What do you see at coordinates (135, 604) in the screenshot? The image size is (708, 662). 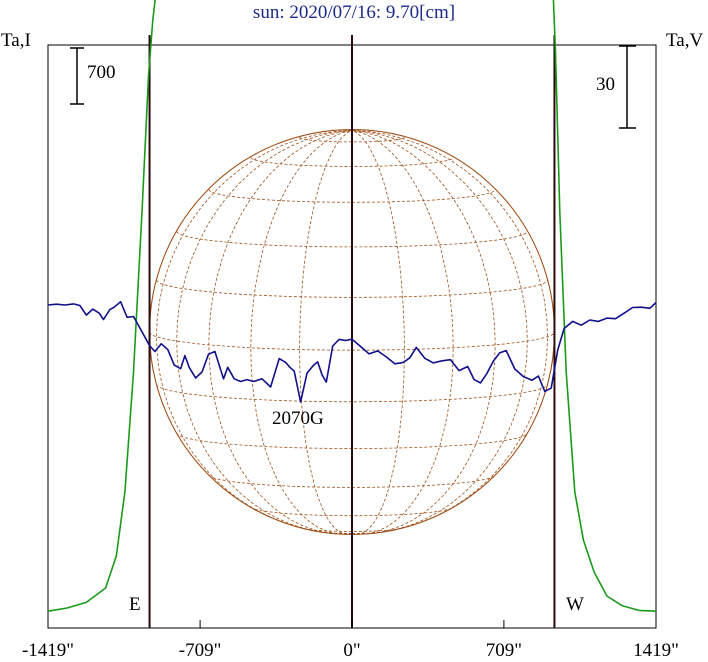 I see `limb-east-label: E` at bounding box center [135, 604].